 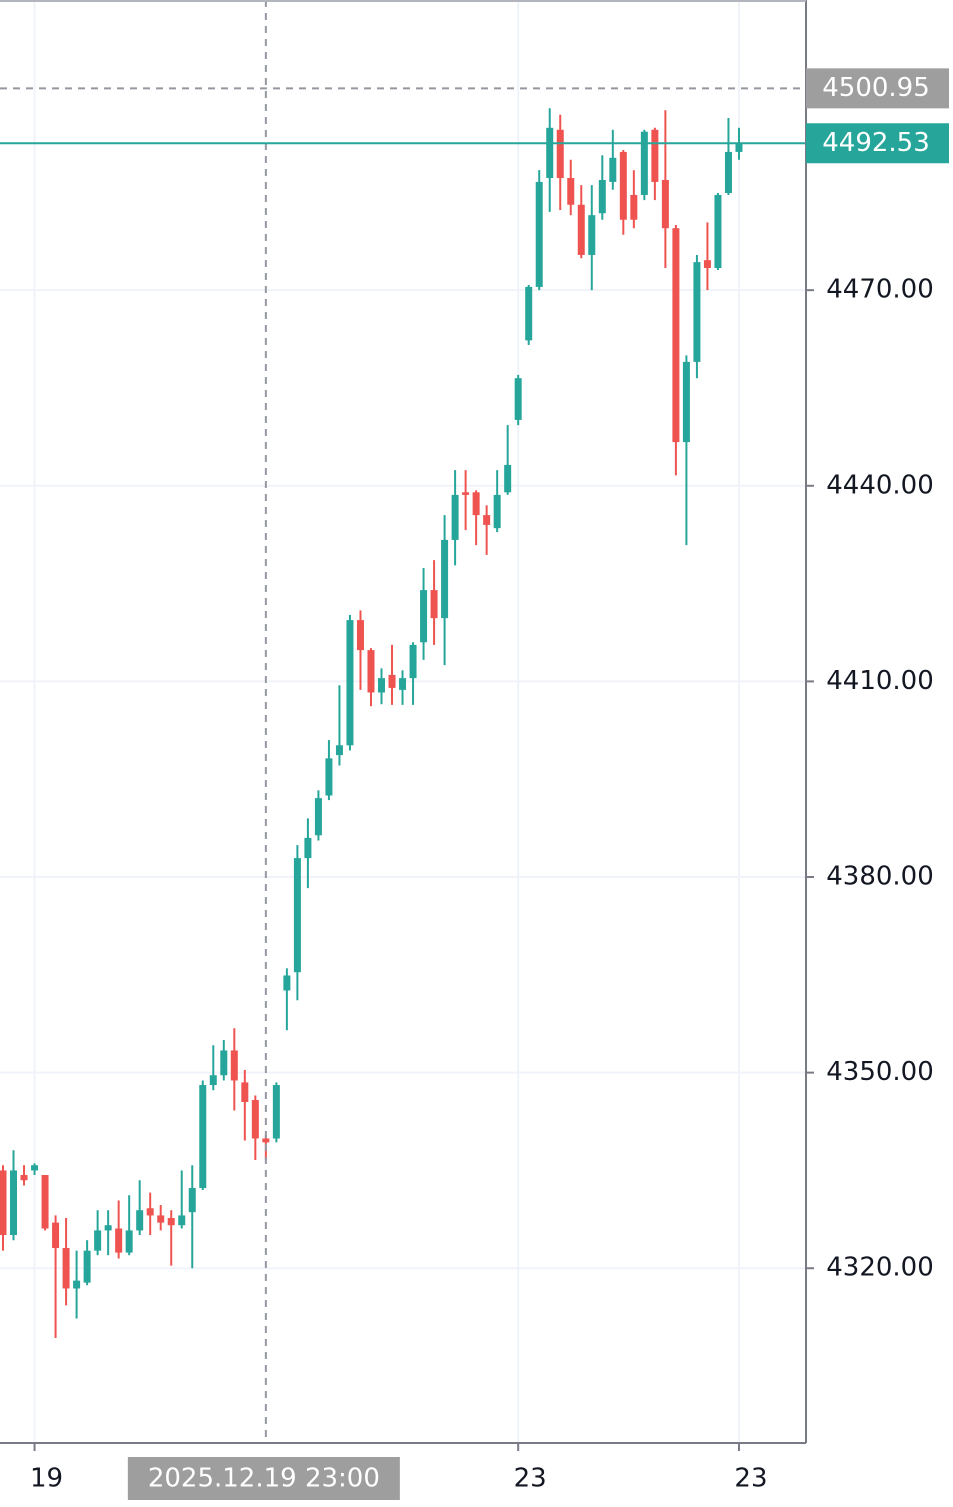 What do you see at coordinates (46, 1479) in the screenshot?
I see `x-tick-label: 19` at bounding box center [46, 1479].